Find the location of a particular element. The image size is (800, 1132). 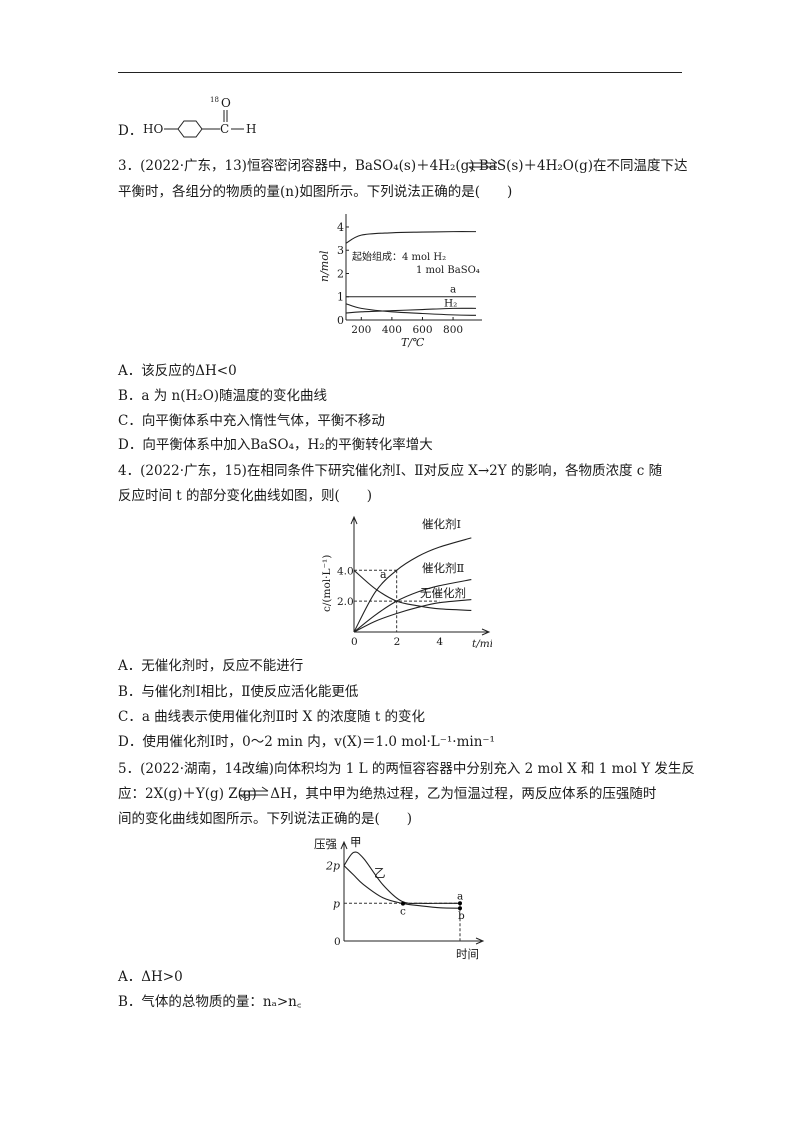

y-tick-label: 4.0 is located at coordinates (345, 571).